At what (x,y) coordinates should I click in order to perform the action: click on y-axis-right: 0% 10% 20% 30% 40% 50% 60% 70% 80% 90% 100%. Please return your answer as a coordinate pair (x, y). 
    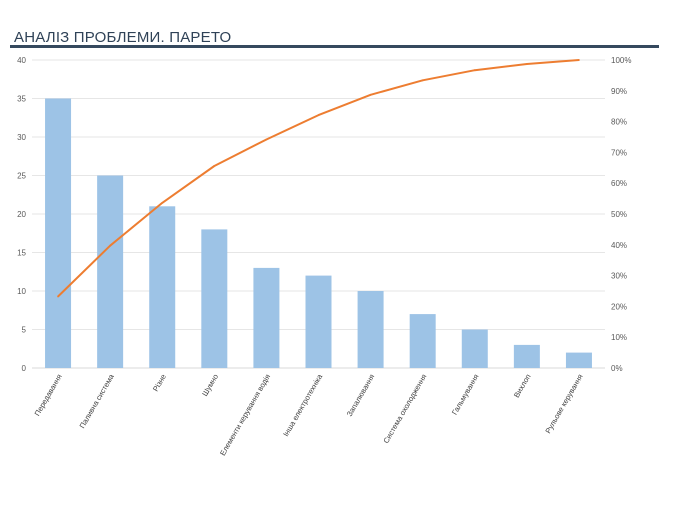
    Looking at the image, I should click on (621, 214).